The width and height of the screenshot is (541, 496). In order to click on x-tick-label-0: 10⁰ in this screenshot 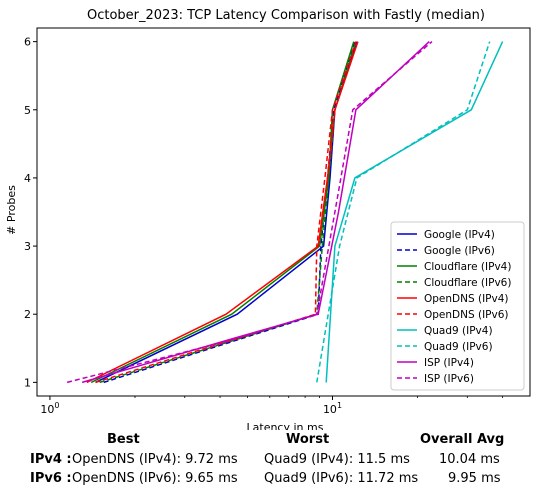, I will do `click(49, 408)`.